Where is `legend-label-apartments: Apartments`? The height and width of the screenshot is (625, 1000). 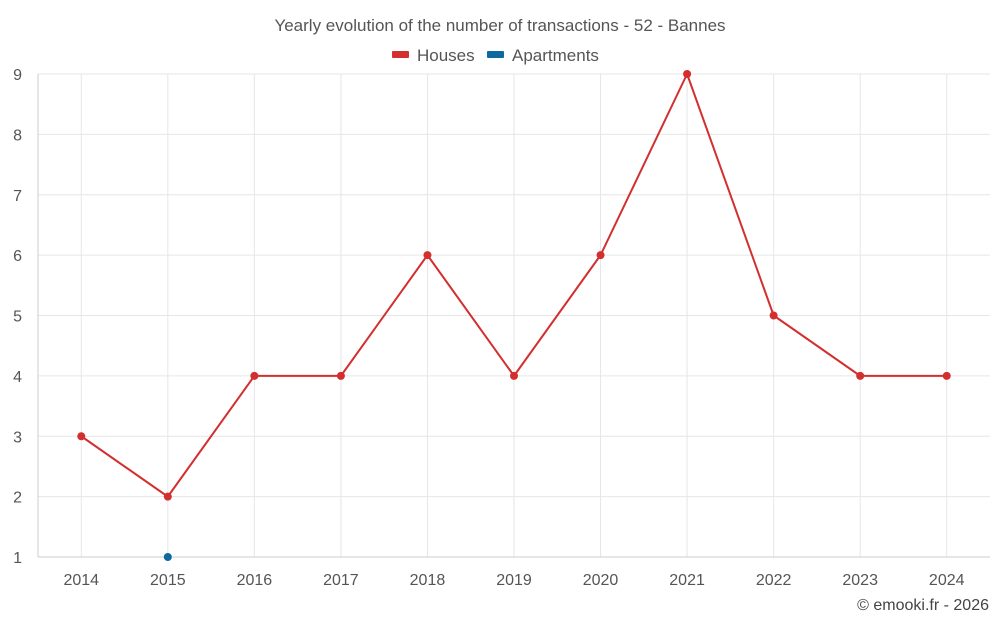 legend-label-apartments: Apartments is located at coordinates (555, 55).